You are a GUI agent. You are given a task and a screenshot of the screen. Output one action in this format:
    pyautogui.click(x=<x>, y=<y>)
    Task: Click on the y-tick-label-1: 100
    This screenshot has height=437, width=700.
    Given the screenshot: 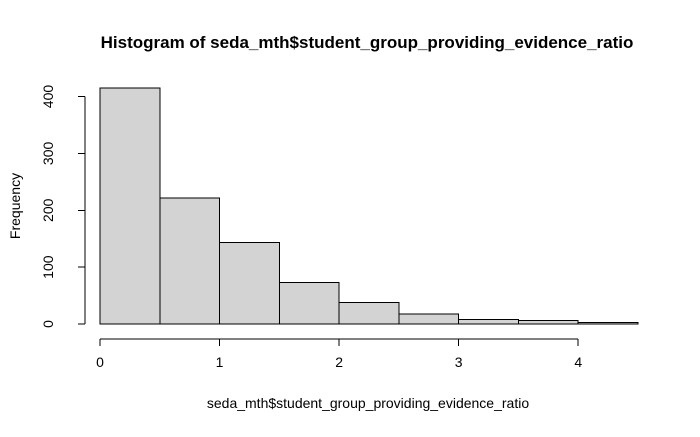 What is the action you would take?
    pyautogui.click(x=48, y=267)
    